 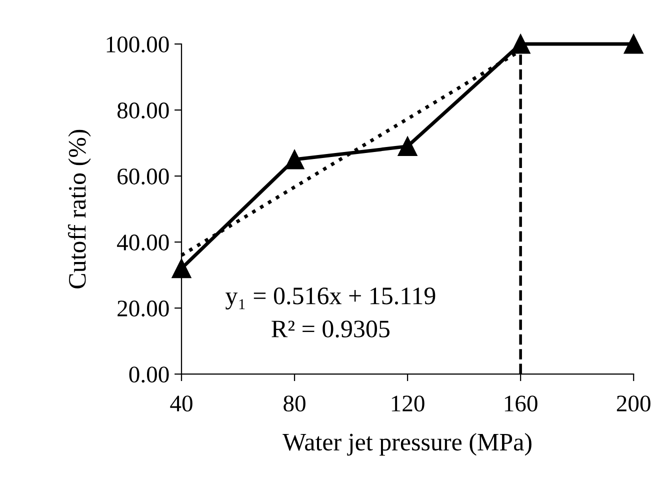 What do you see at coordinates (181, 404) in the screenshot?
I see `x-tick-label: 40` at bounding box center [181, 404].